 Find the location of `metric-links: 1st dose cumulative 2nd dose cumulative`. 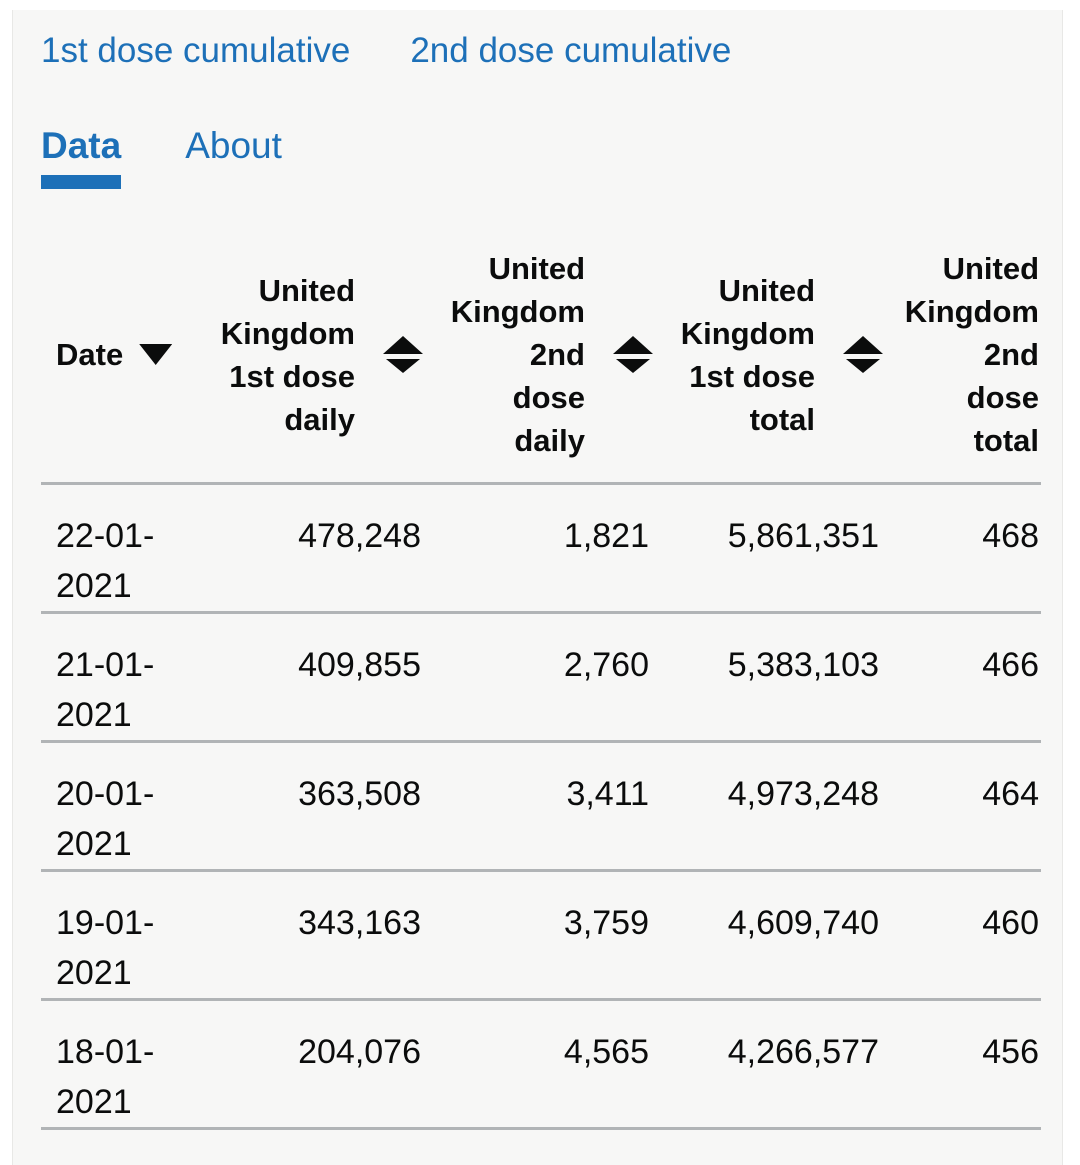

metric-links: 1st dose cumulative 2nd dose cumulative is located at coordinates (551, 51).